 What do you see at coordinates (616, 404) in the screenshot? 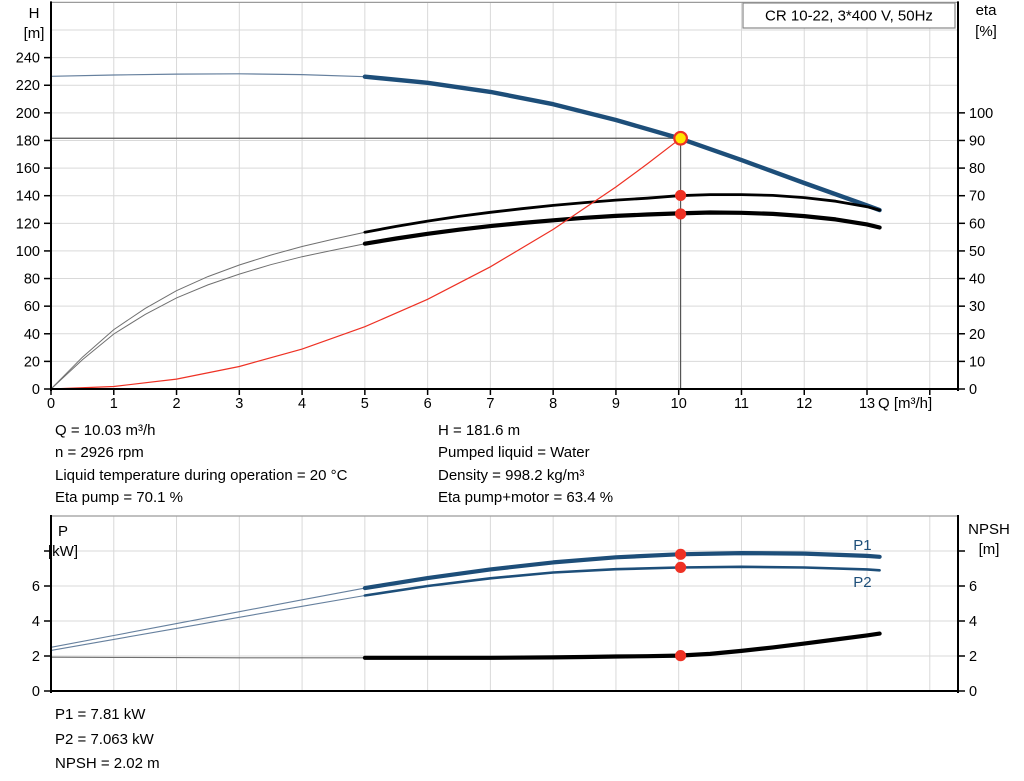
I see `tick-label-x: 9` at bounding box center [616, 404].